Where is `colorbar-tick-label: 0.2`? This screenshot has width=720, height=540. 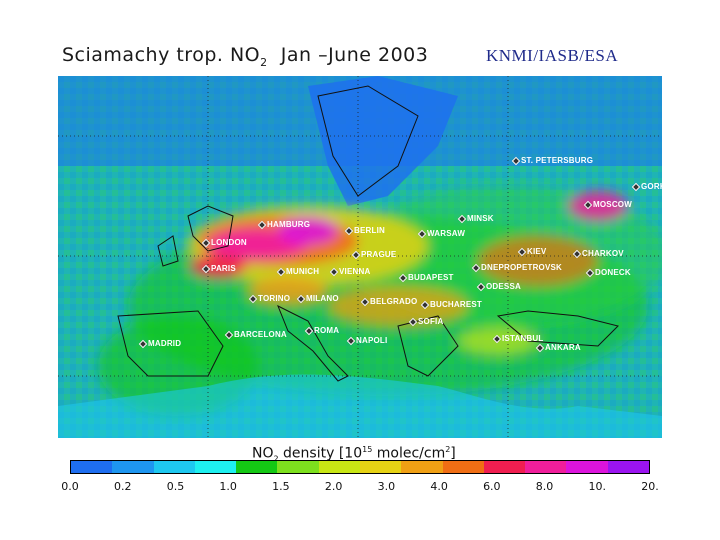 colorbar-tick-label: 0.2 is located at coordinates (122, 486).